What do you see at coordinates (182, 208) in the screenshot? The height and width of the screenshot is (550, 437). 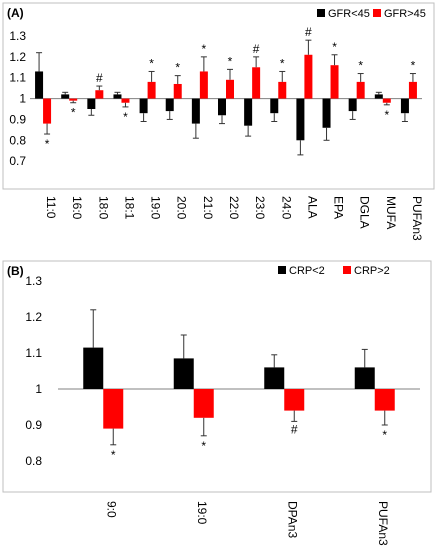 I see `category-label: 20:0` at bounding box center [182, 208].